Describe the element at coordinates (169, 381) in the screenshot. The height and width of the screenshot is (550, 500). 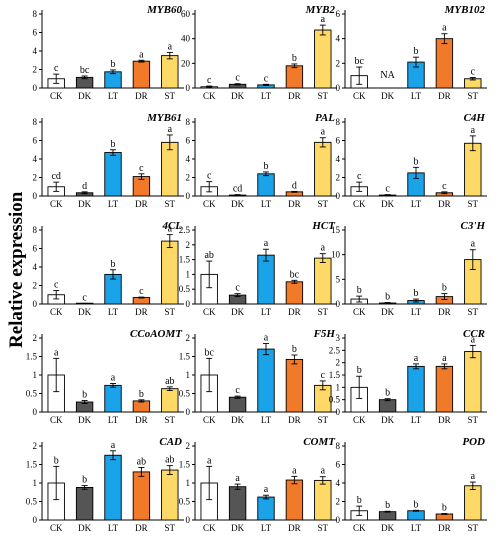
I see `significance-label: ab` at that location.